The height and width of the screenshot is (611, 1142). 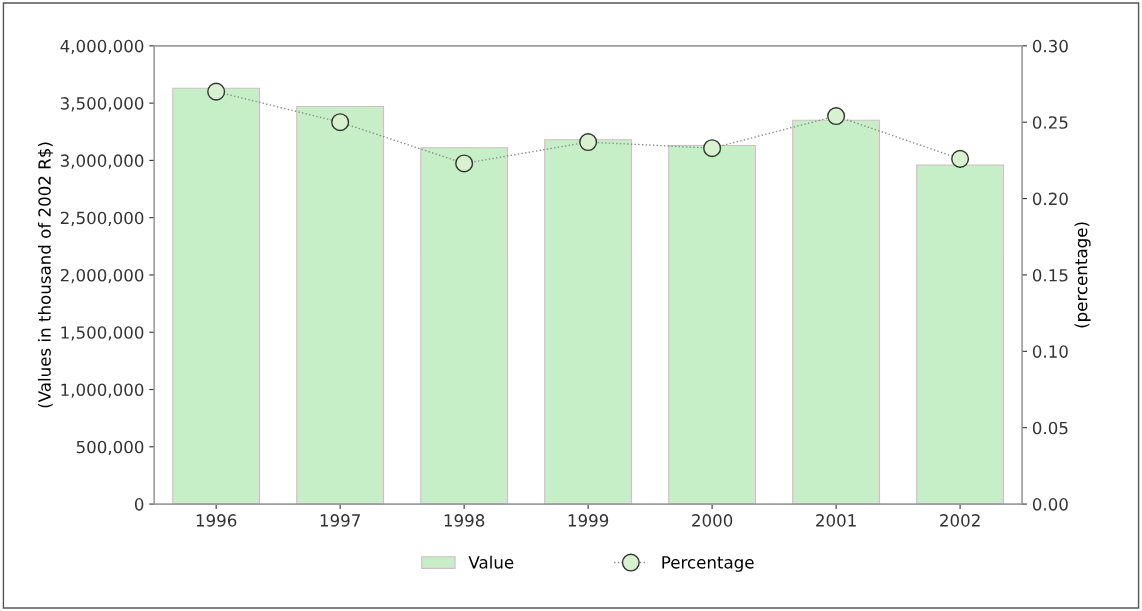 I want to click on x-tick-label: 2002, so click(x=960, y=520).